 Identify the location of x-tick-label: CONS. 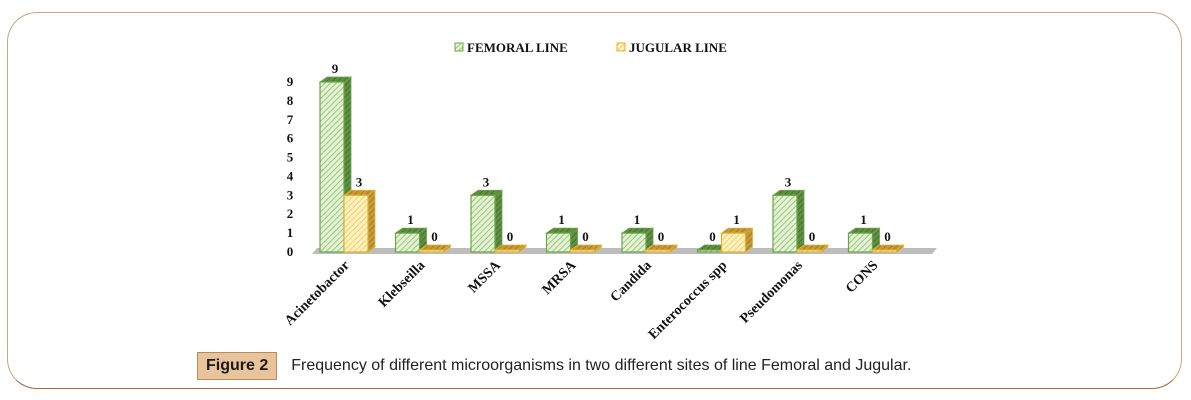
(862, 277).